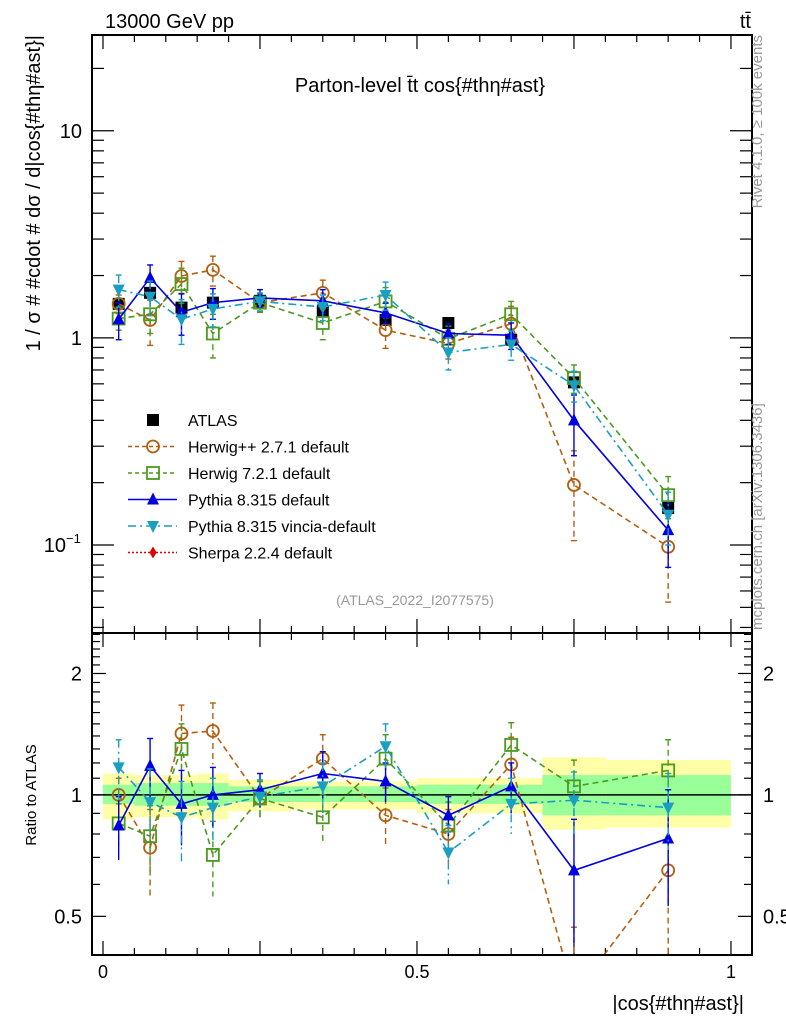 Image resolution: width=786 pixels, height=1024 pixels. Describe the element at coordinates (416, 793) in the screenshot. I see `ratio-uncertainty-bands` at that location.